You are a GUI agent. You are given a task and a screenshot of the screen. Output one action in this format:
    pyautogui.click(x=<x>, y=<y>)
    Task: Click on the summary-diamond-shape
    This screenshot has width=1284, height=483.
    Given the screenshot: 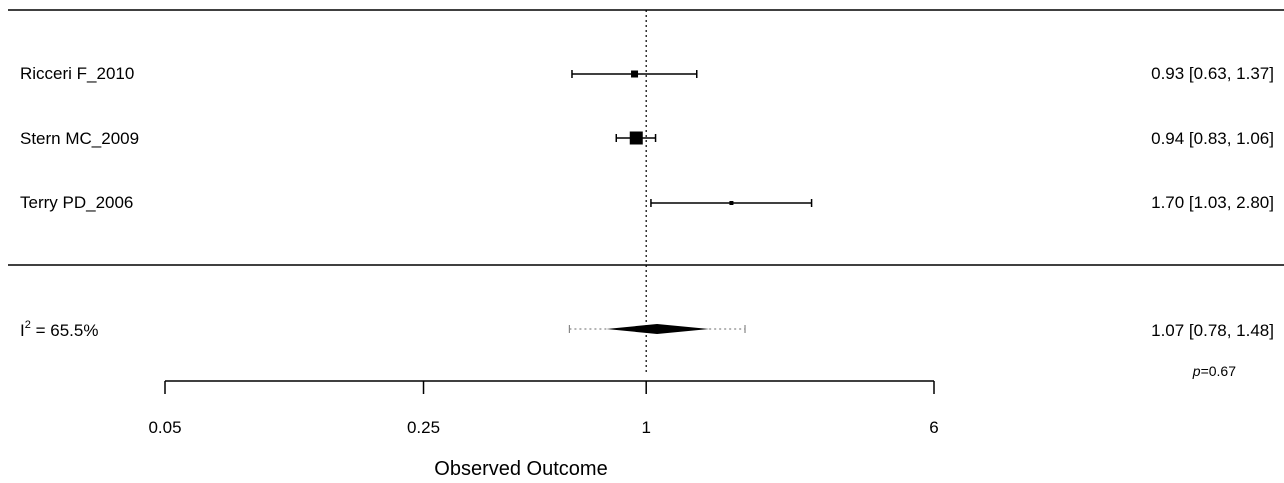 What is the action you would take?
    pyautogui.click(x=658, y=329)
    